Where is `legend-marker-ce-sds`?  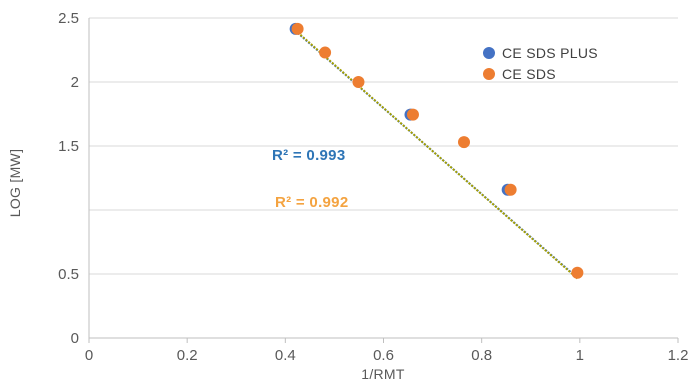 legend-marker-ce-sds is located at coordinates (489, 74).